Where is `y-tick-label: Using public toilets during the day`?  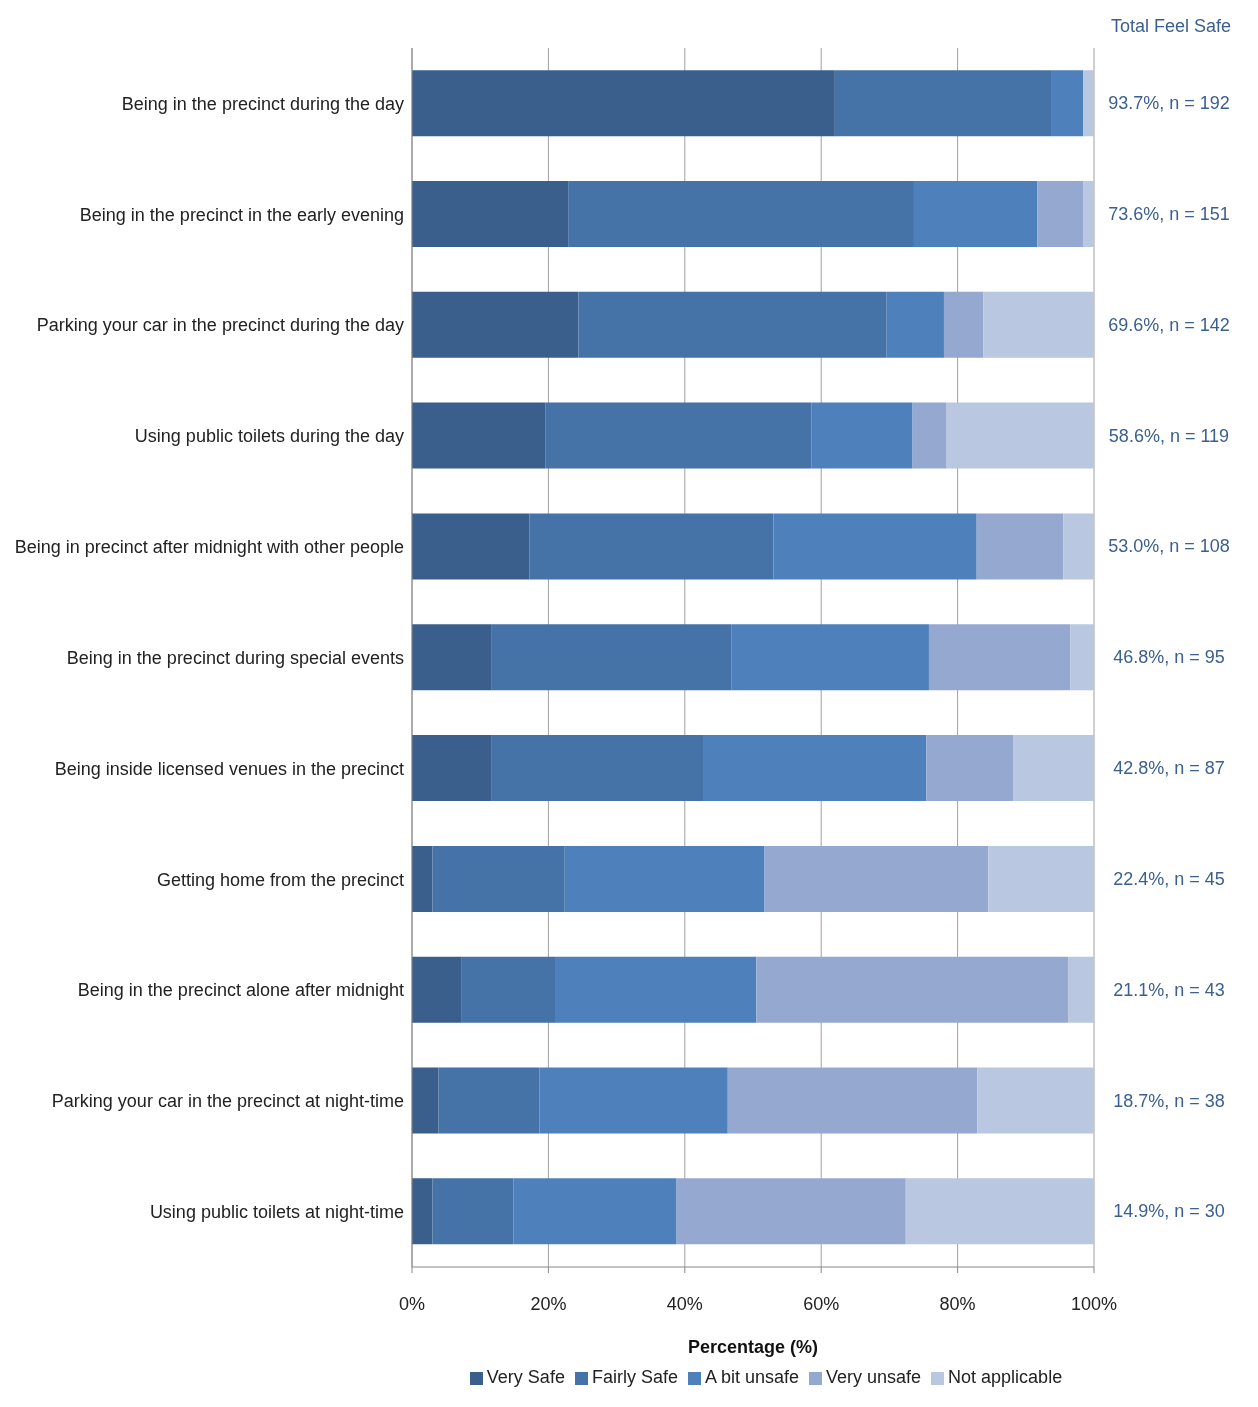
y-tick-label: Using public toilets during the day is located at coordinates (269, 436).